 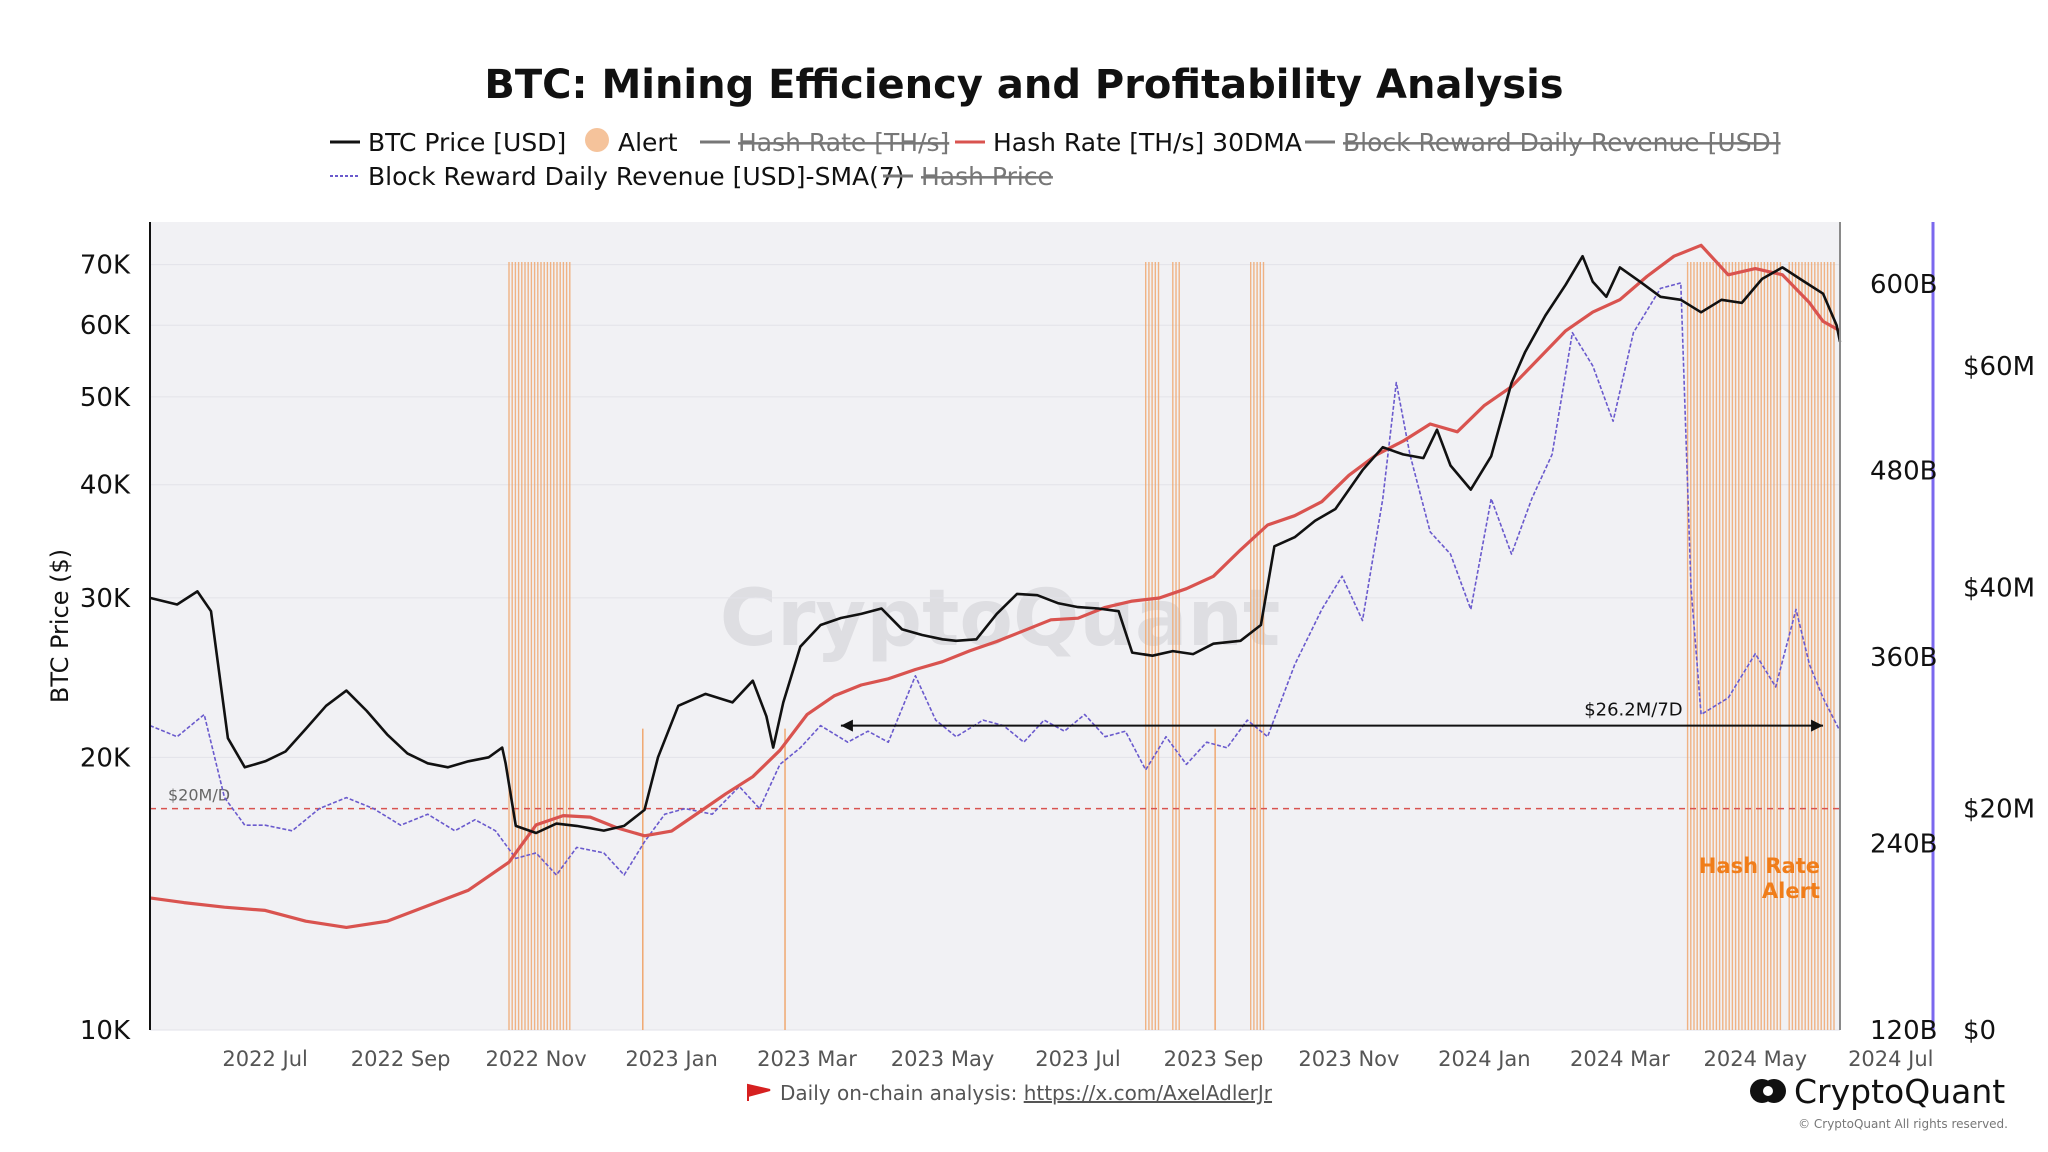 What do you see at coordinates (1903, 285) in the screenshot?
I see `y-right1-tick-label-4: 600B` at bounding box center [1903, 285].